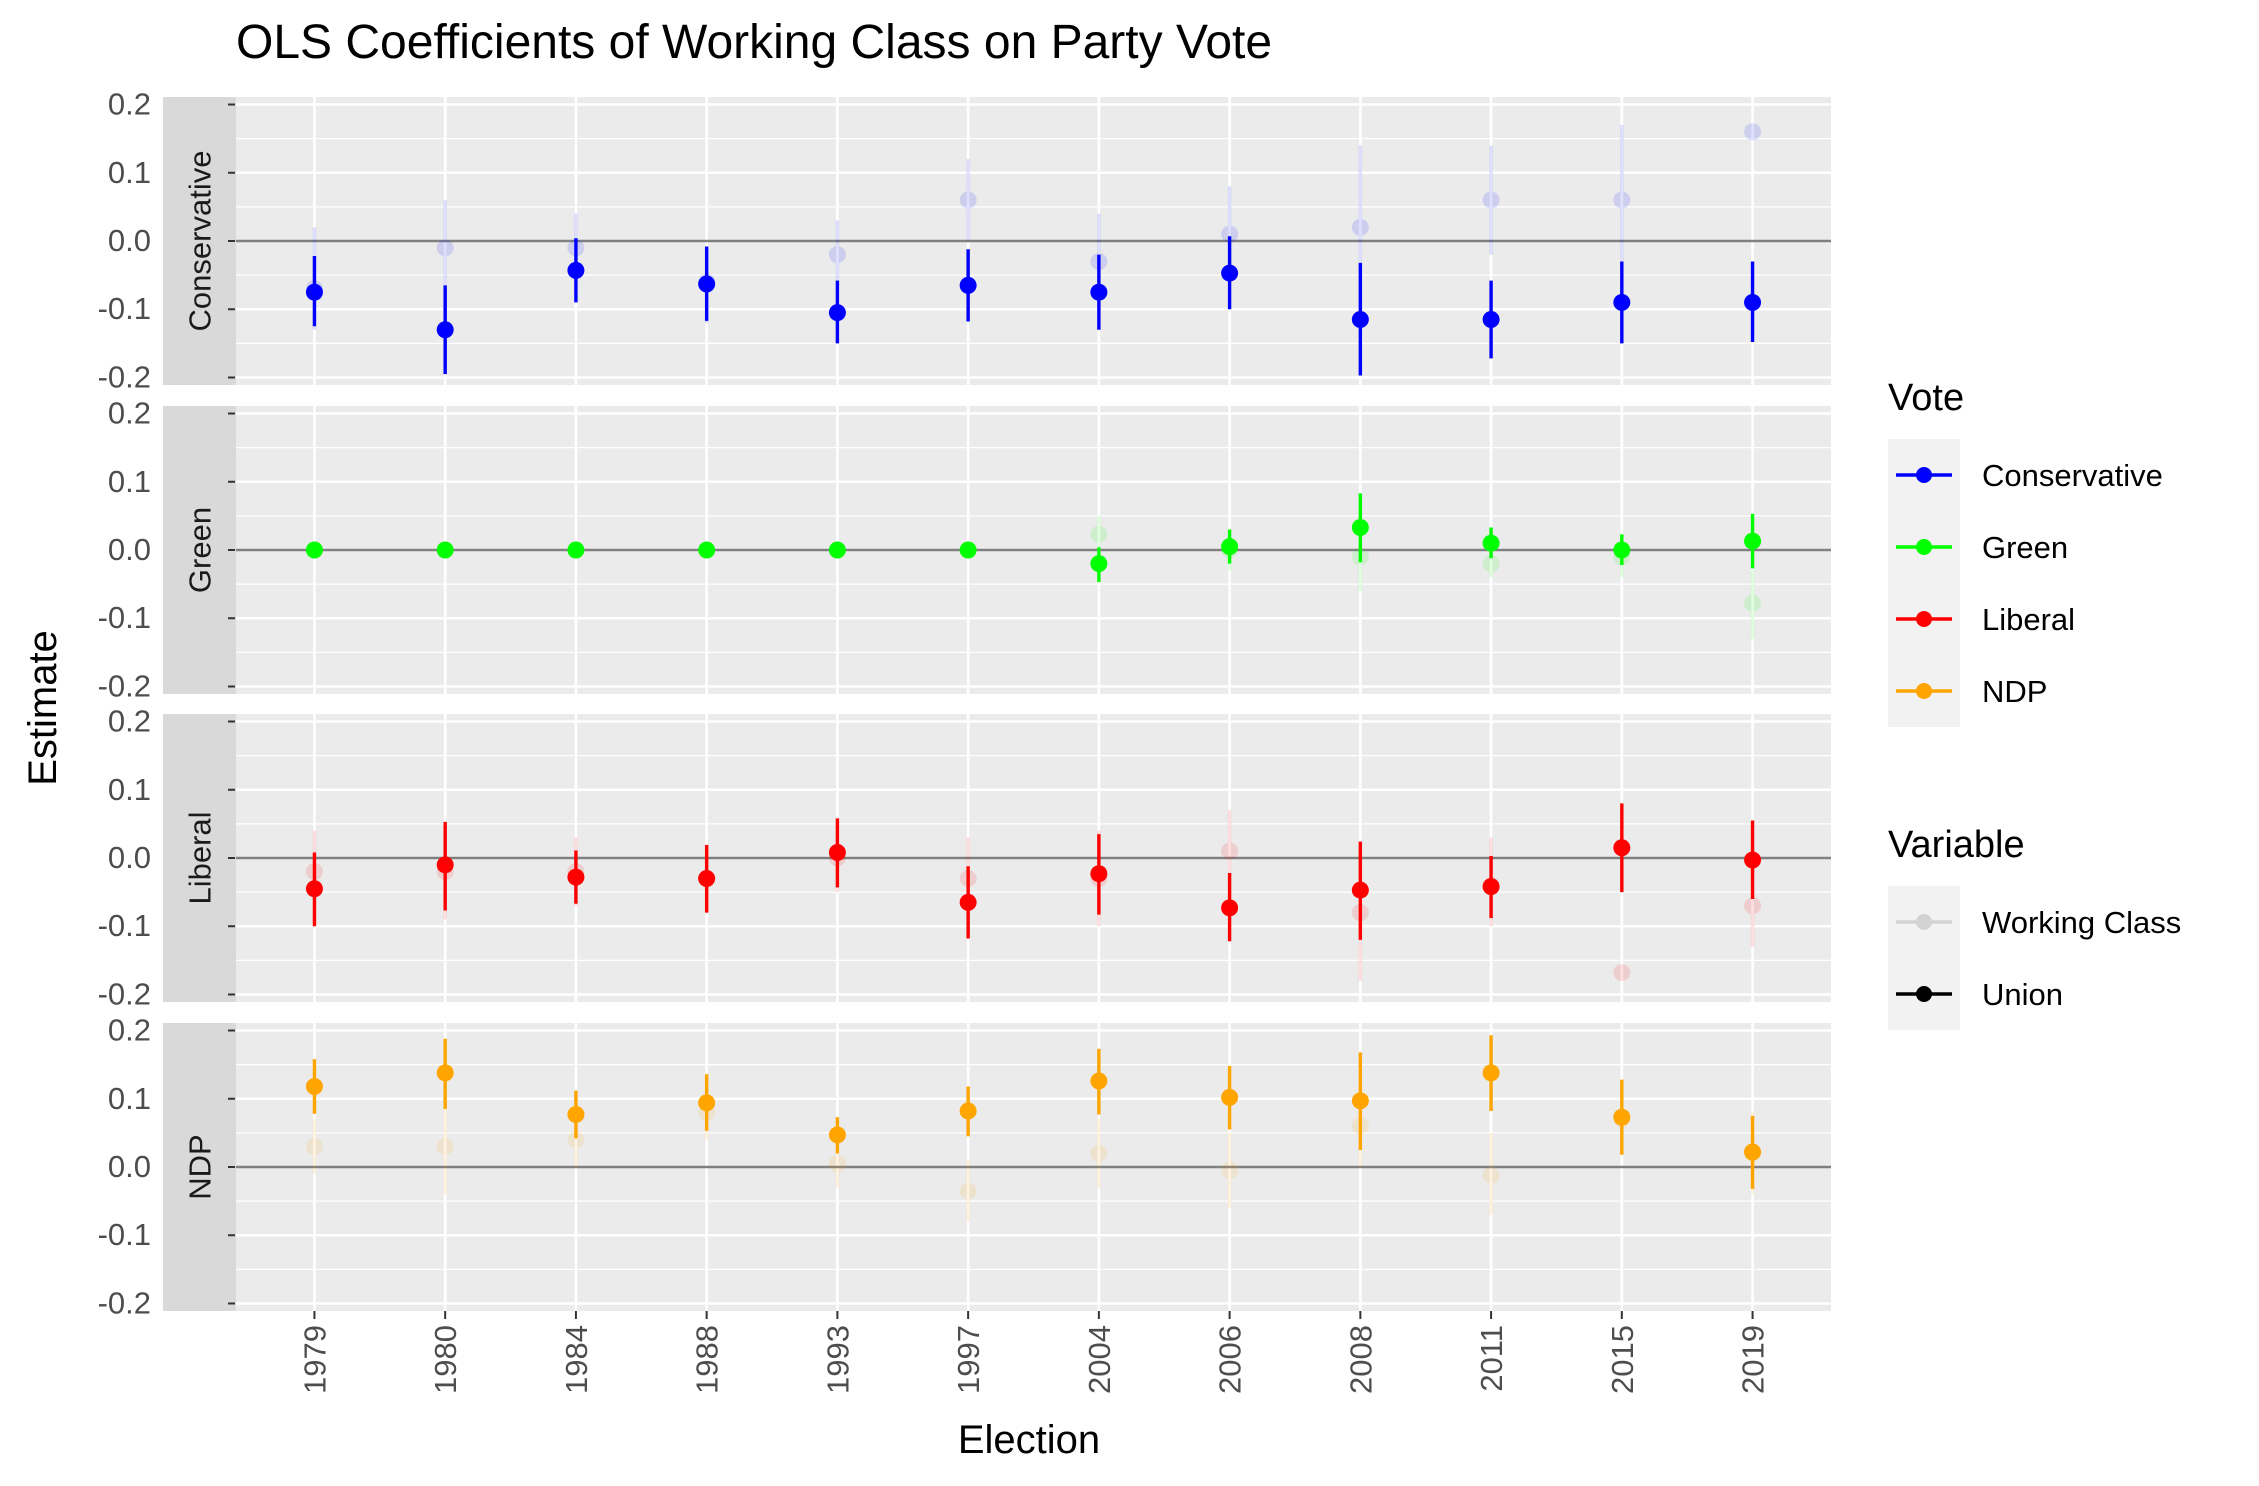 This screenshot has width=2259, height=1486. I want to click on legend-label: Working Class, so click(2081, 922).